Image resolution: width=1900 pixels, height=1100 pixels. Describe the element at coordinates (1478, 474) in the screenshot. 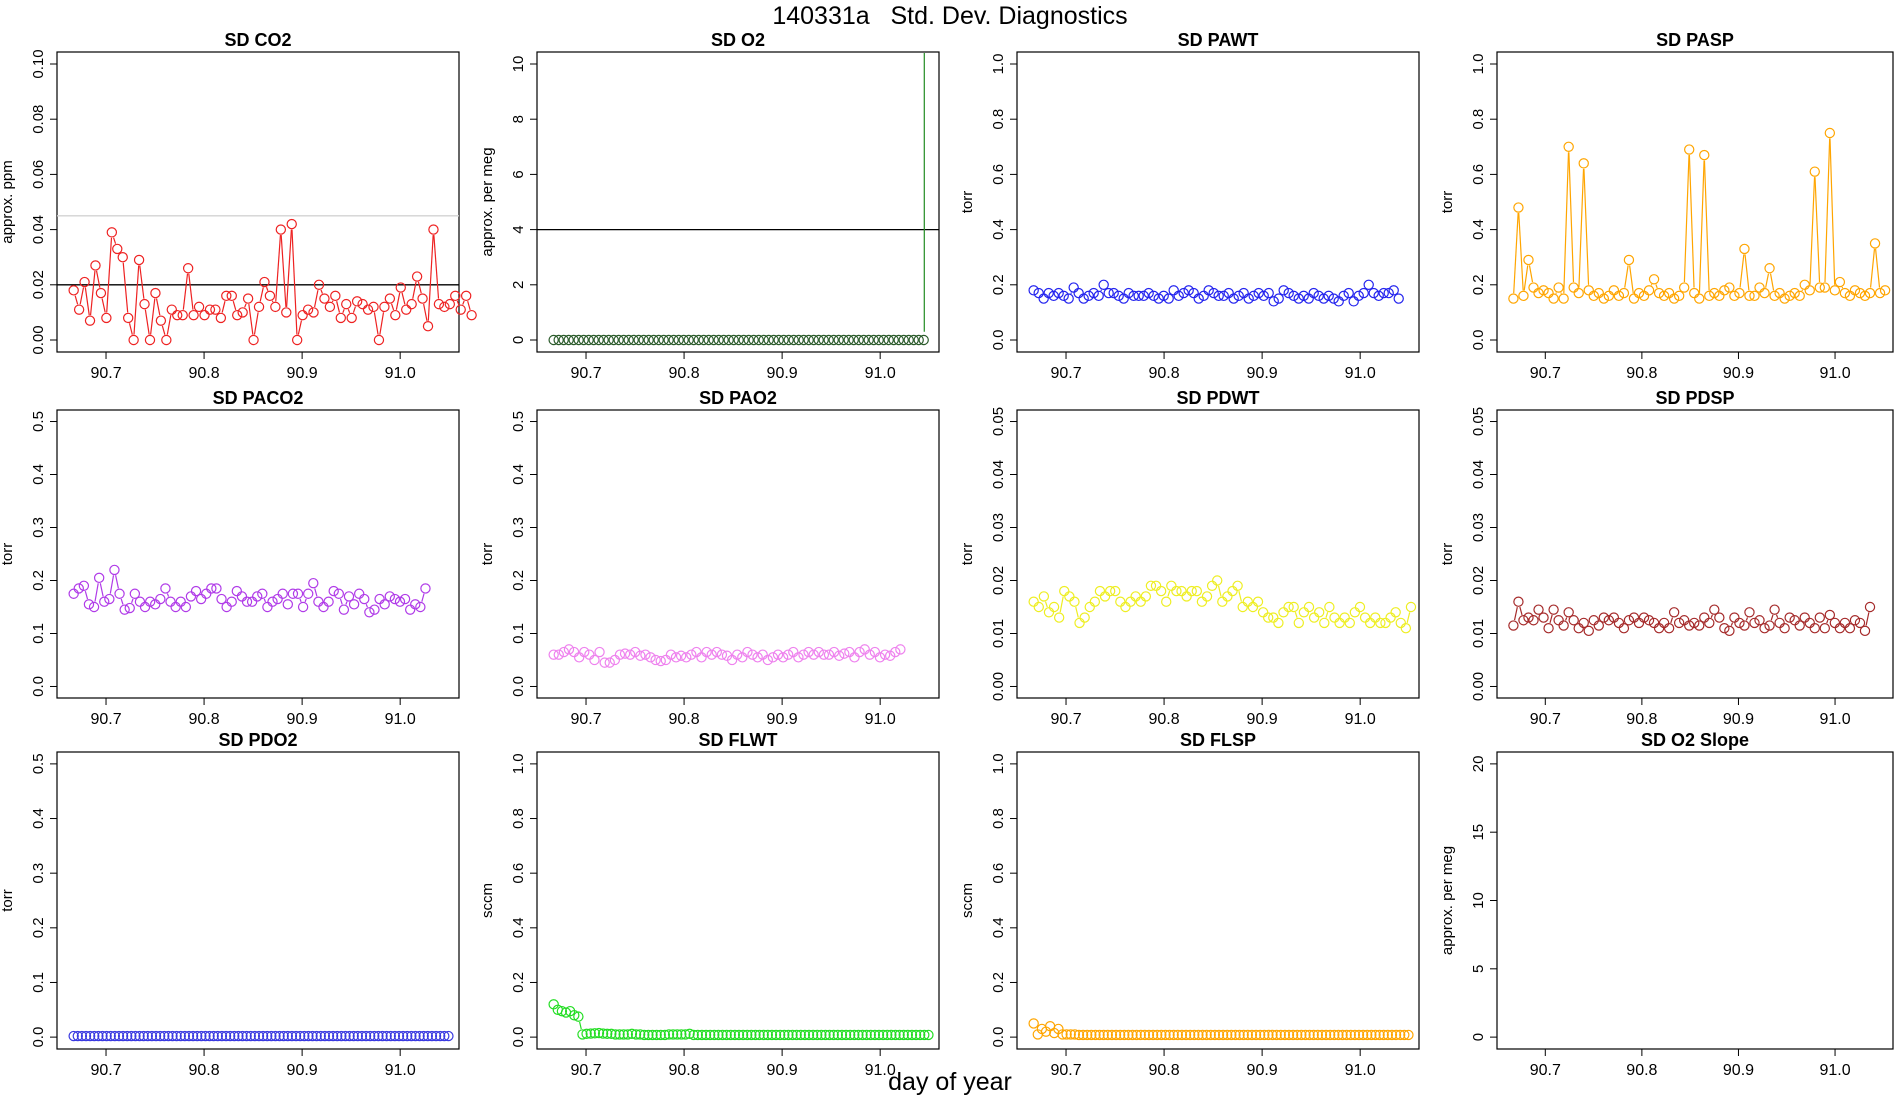

I see `y-tick-label: 0.04` at that location.